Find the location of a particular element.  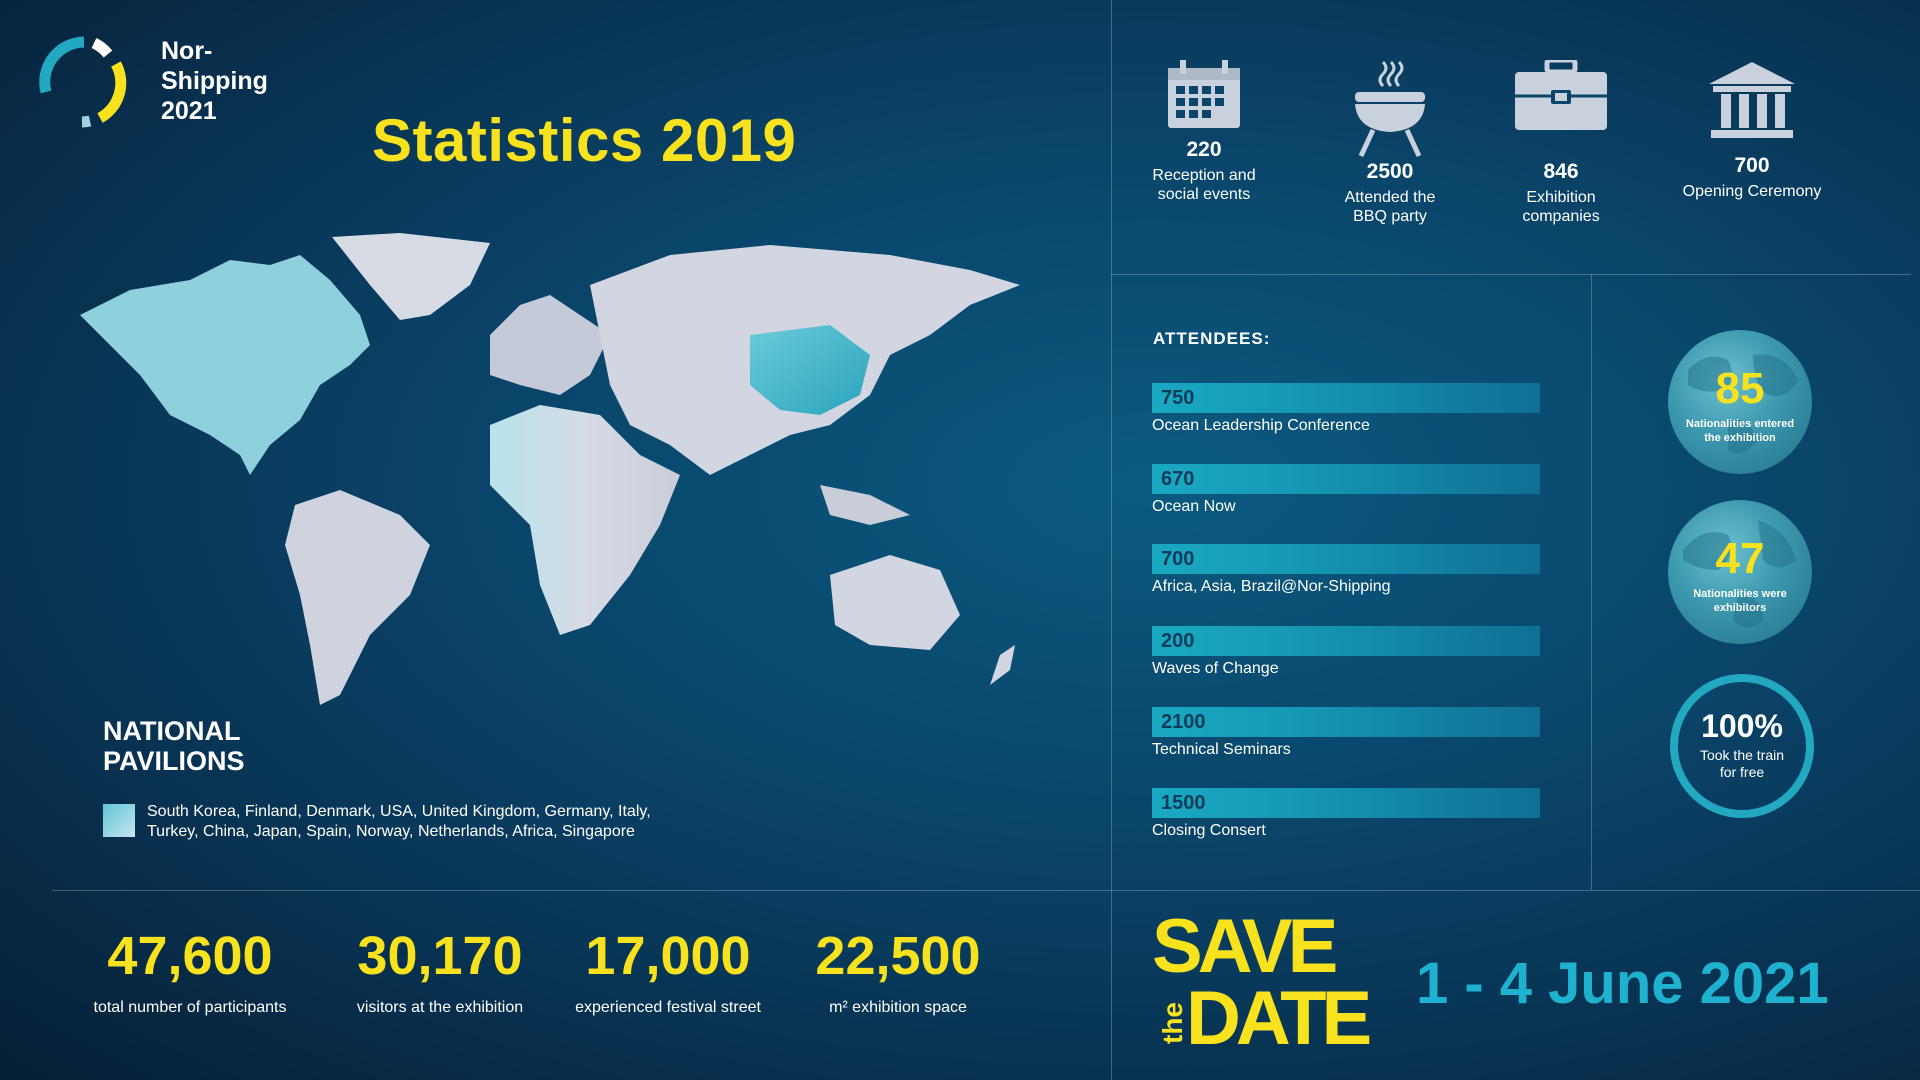

train-label-line-2: for free is located at coordinates (1742, 772).